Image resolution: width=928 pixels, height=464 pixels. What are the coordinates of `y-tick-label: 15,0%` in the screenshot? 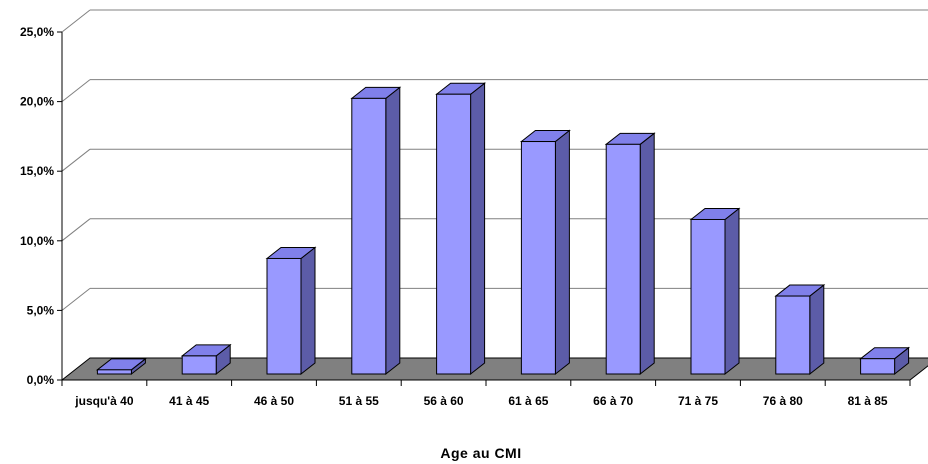 It's located at (37, 171).